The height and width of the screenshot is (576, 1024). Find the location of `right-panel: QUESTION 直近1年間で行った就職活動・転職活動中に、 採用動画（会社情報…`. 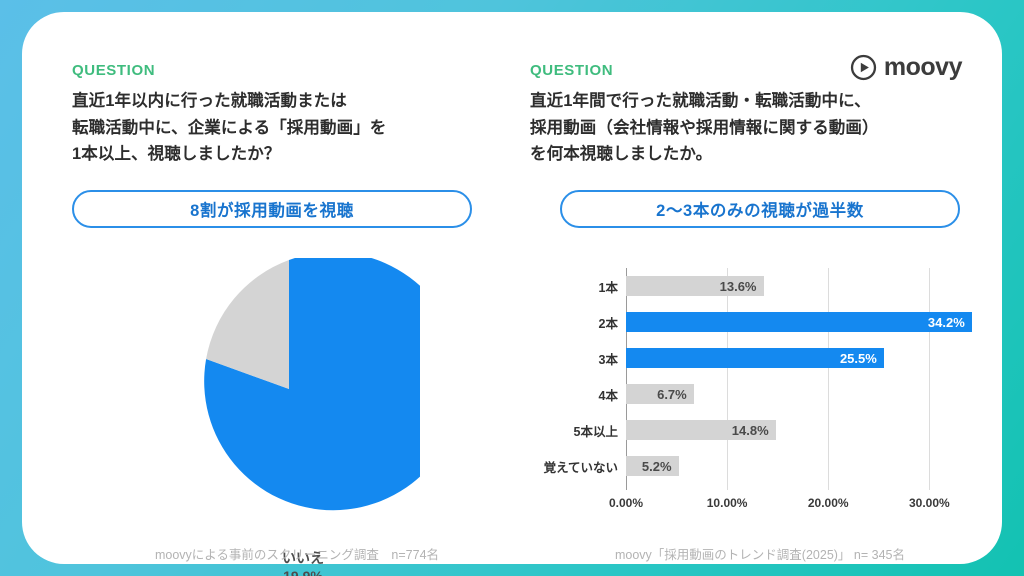

right-panel: QUESTION 直近1年間で行った就職活動・転職活動中に、 採用動画（会社情報… is located at coordinates (760, 145).